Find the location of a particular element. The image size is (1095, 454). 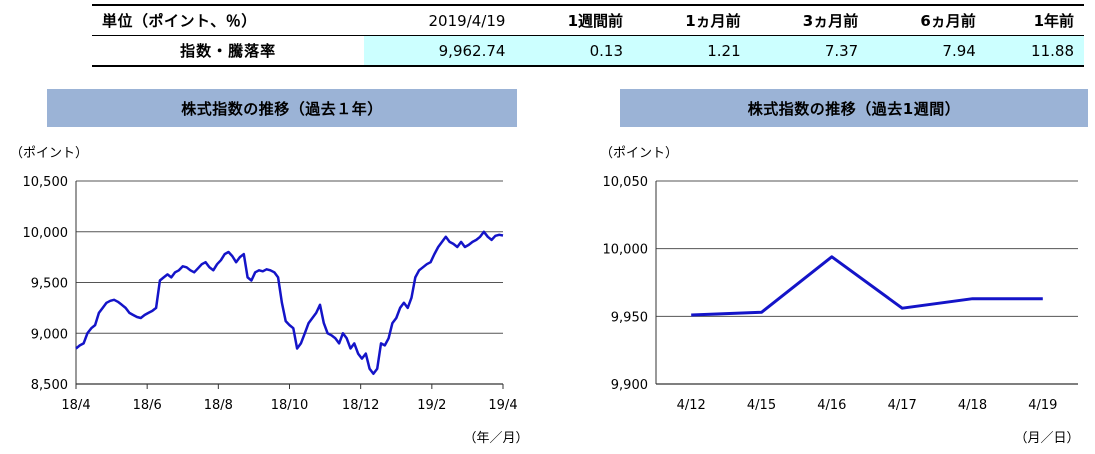

x-tick-label: 4/17 is located at coordinates (902, 405).